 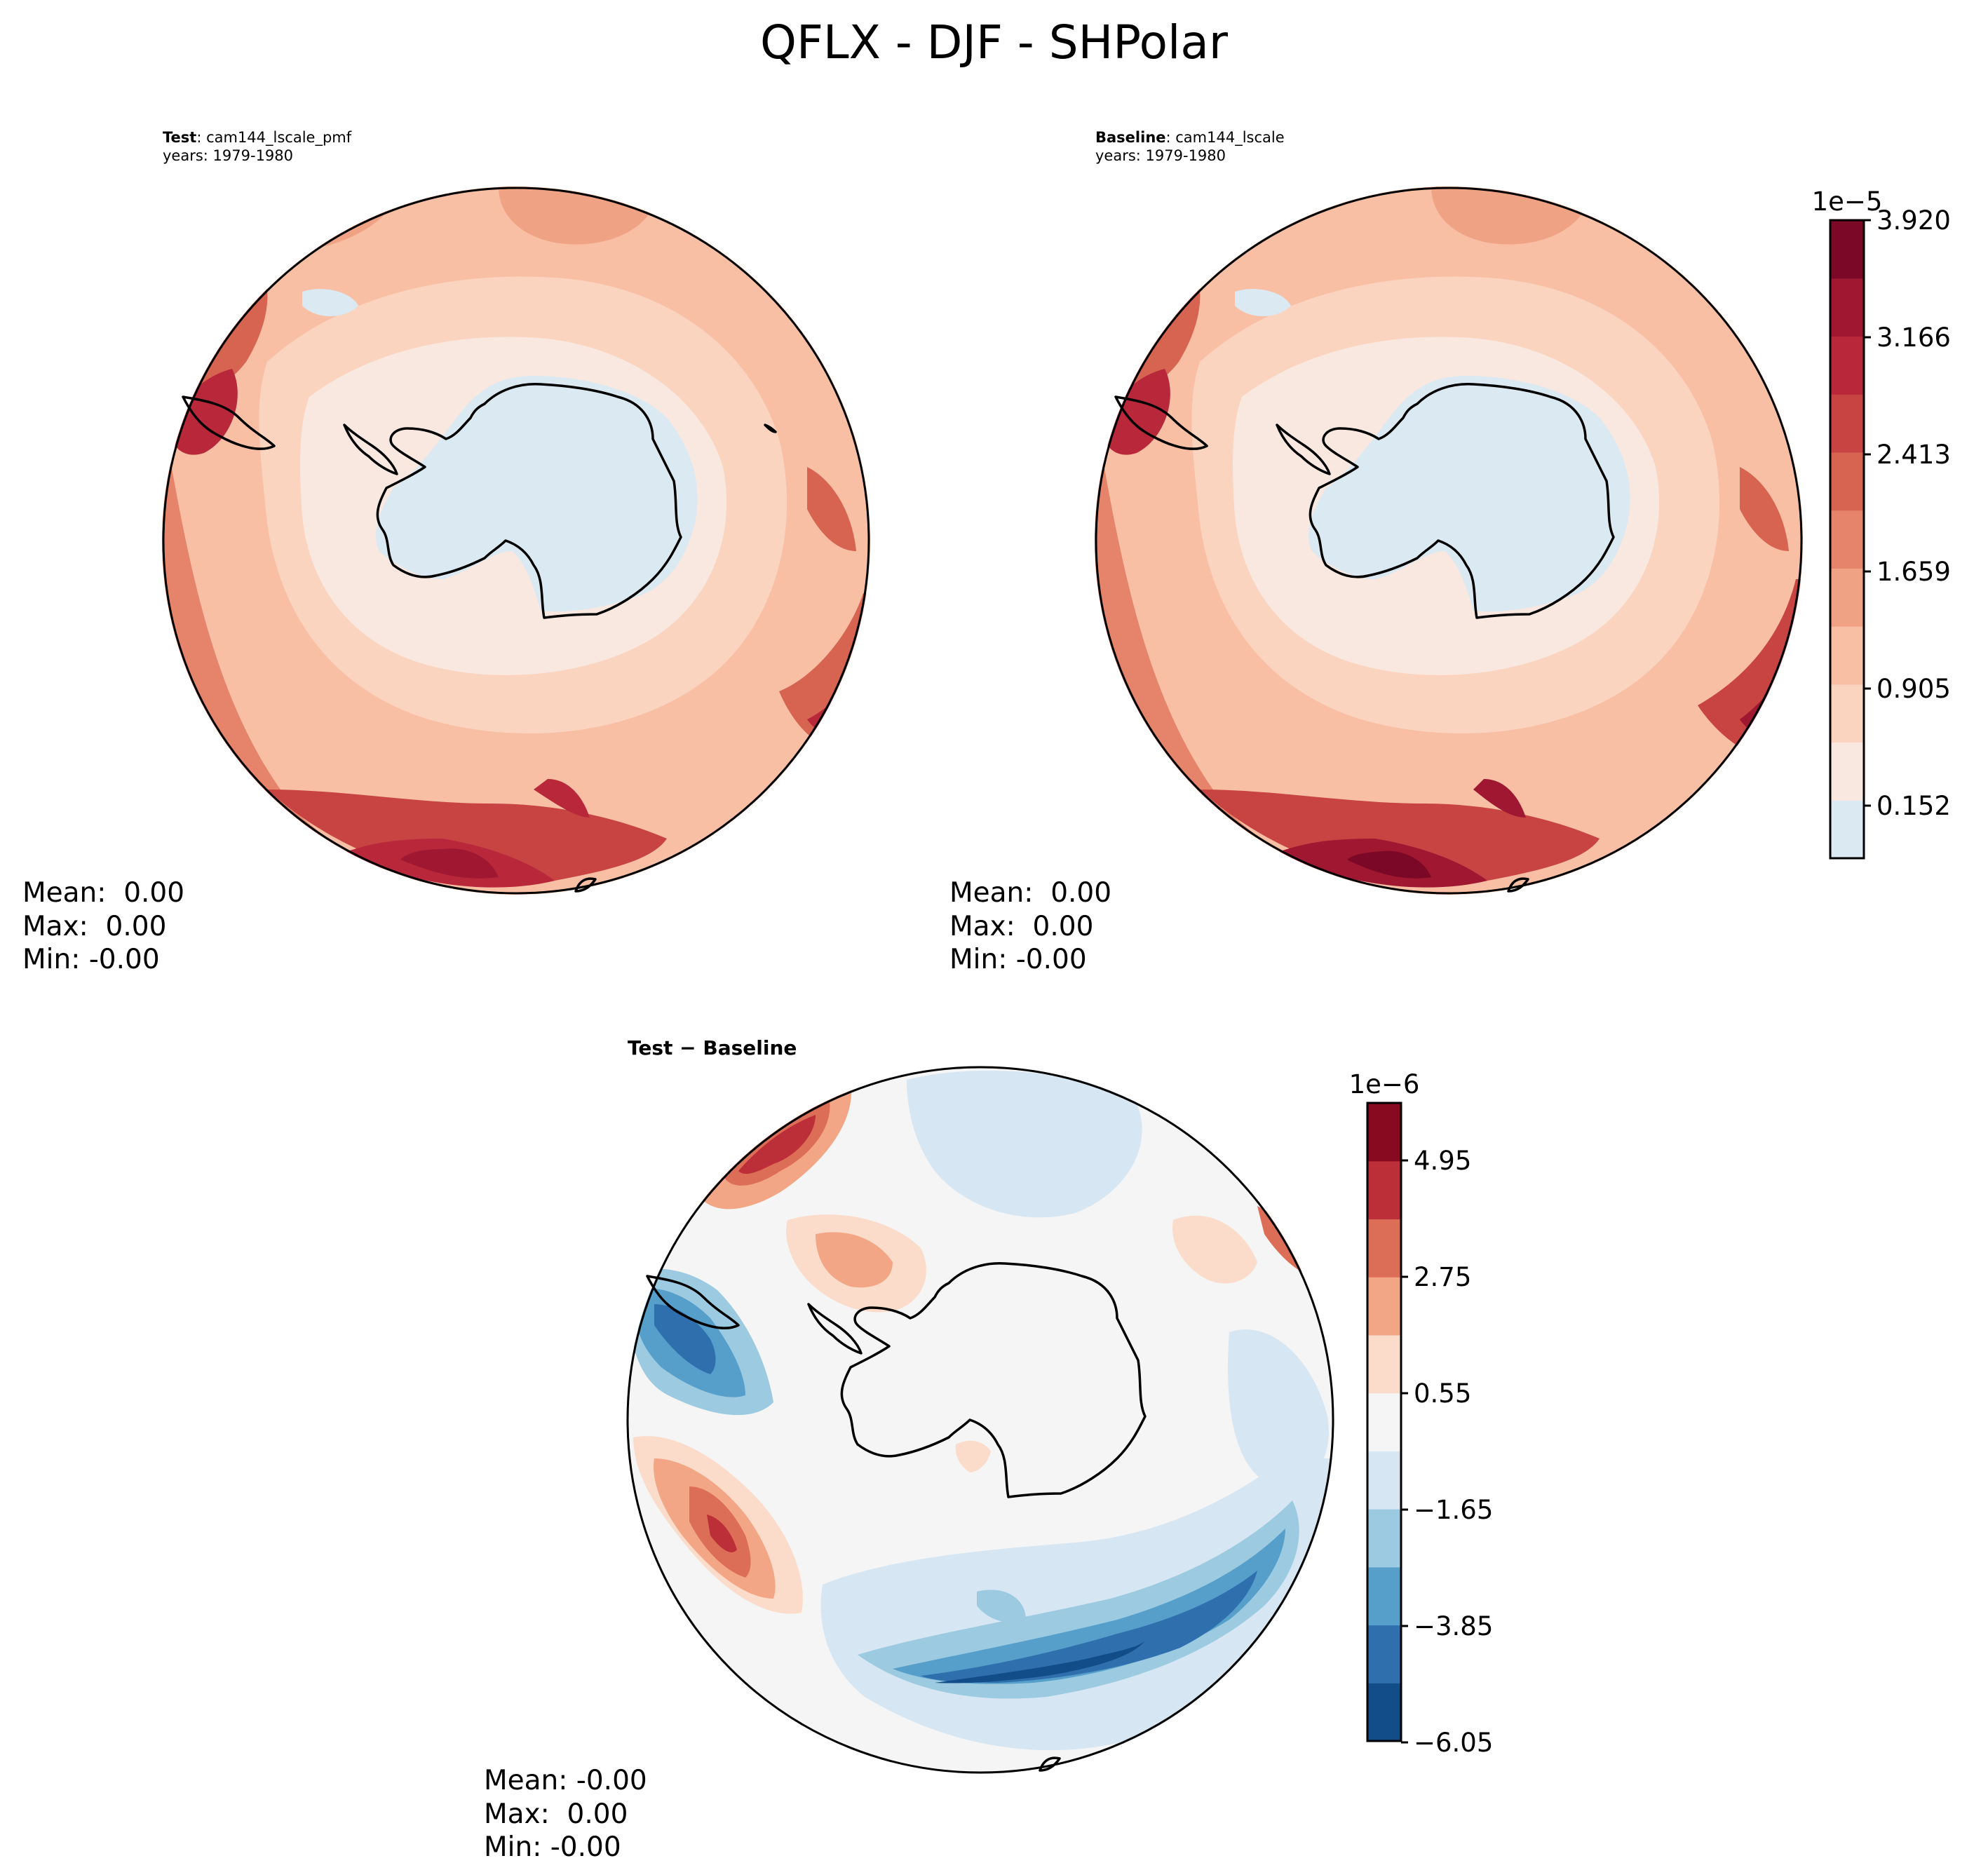 What do you see at coordinates (1225, 138) in the screenshot?
I see `baseline-label-case: : cam144_lscale` at bounding box center [1225, 138].